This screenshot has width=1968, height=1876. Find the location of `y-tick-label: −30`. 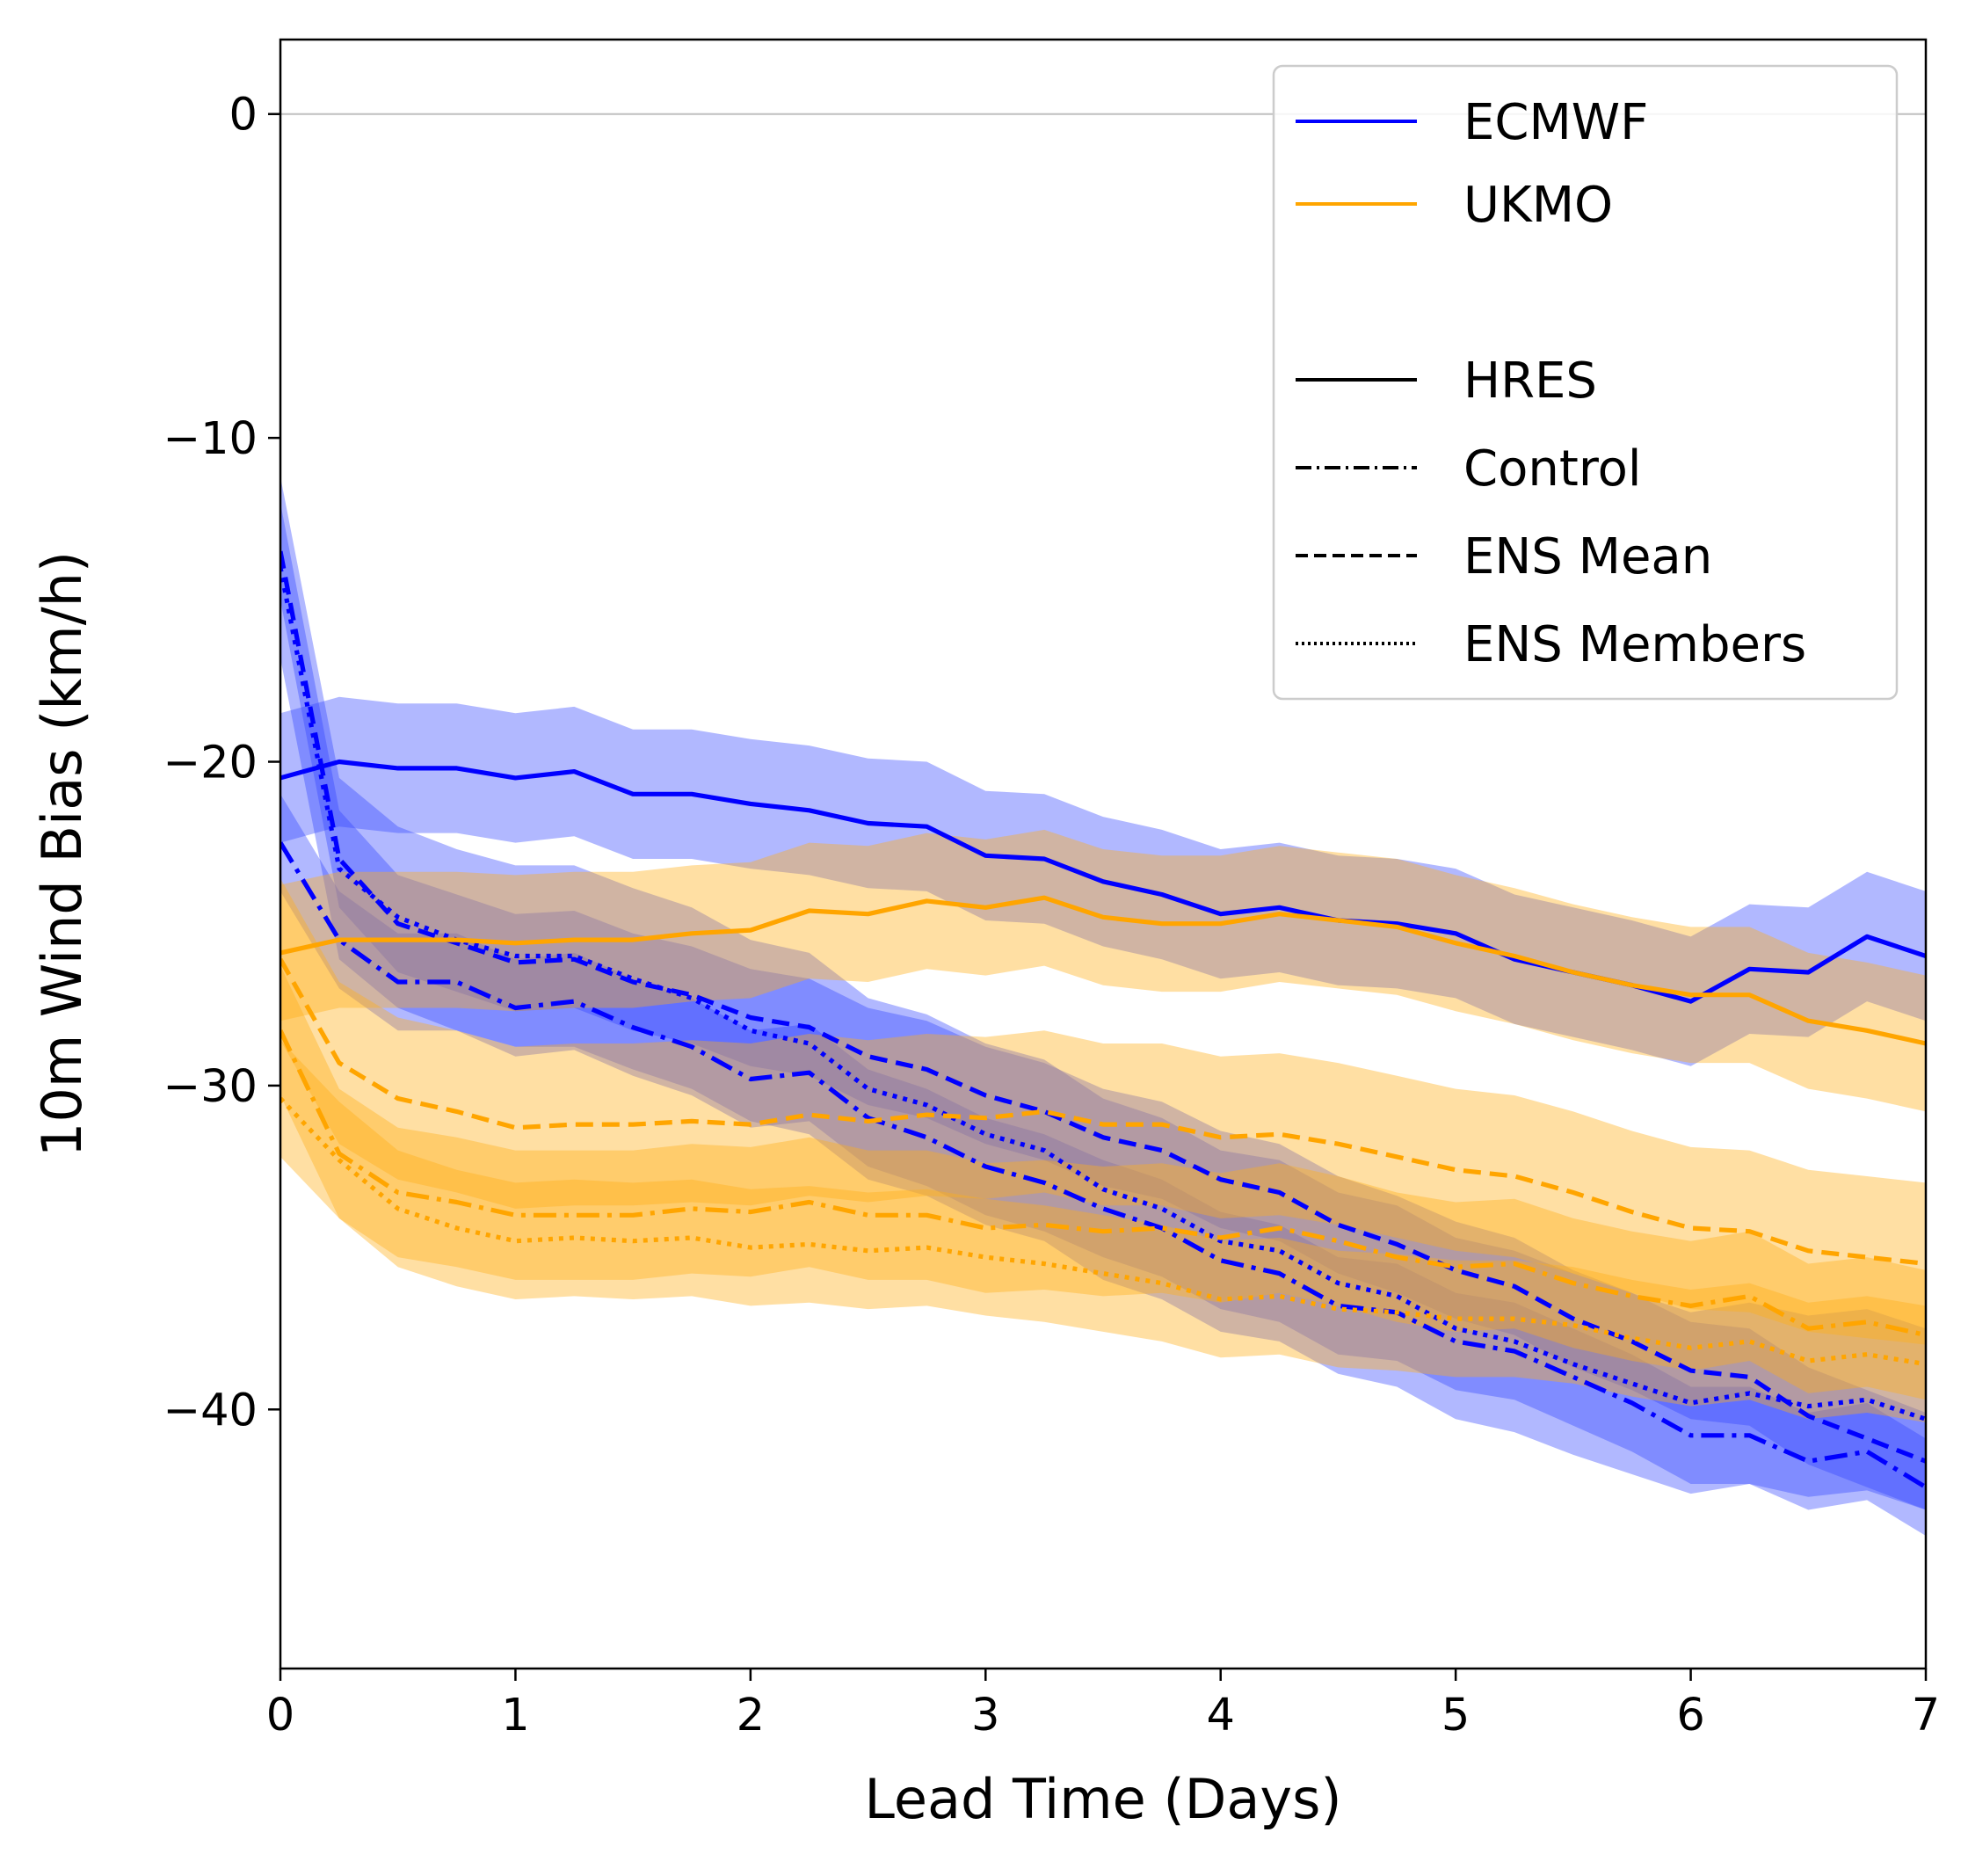

y-tick-label: −30 is located at coordinates (210, 1087).